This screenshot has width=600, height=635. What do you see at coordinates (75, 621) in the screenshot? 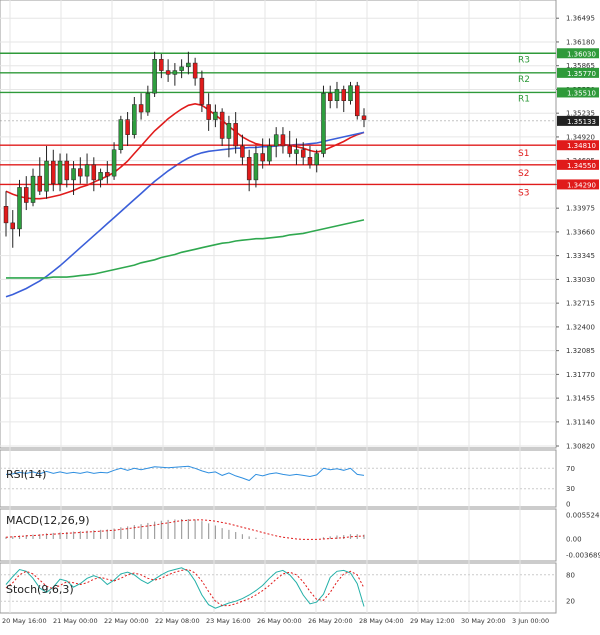
I see `x-axis-label: 21 May 00:00` at bounding box center [75, 621].